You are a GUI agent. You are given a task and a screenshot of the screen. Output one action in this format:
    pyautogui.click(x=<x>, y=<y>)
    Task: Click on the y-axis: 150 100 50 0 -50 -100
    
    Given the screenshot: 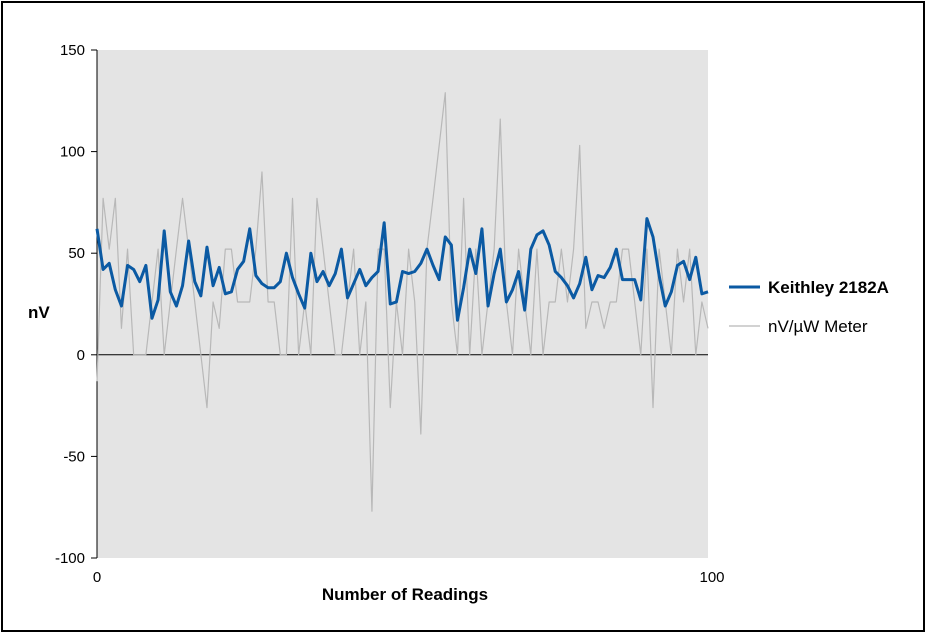 What is the action you would take?
    pyautogui.click(x=76, y=304)
    